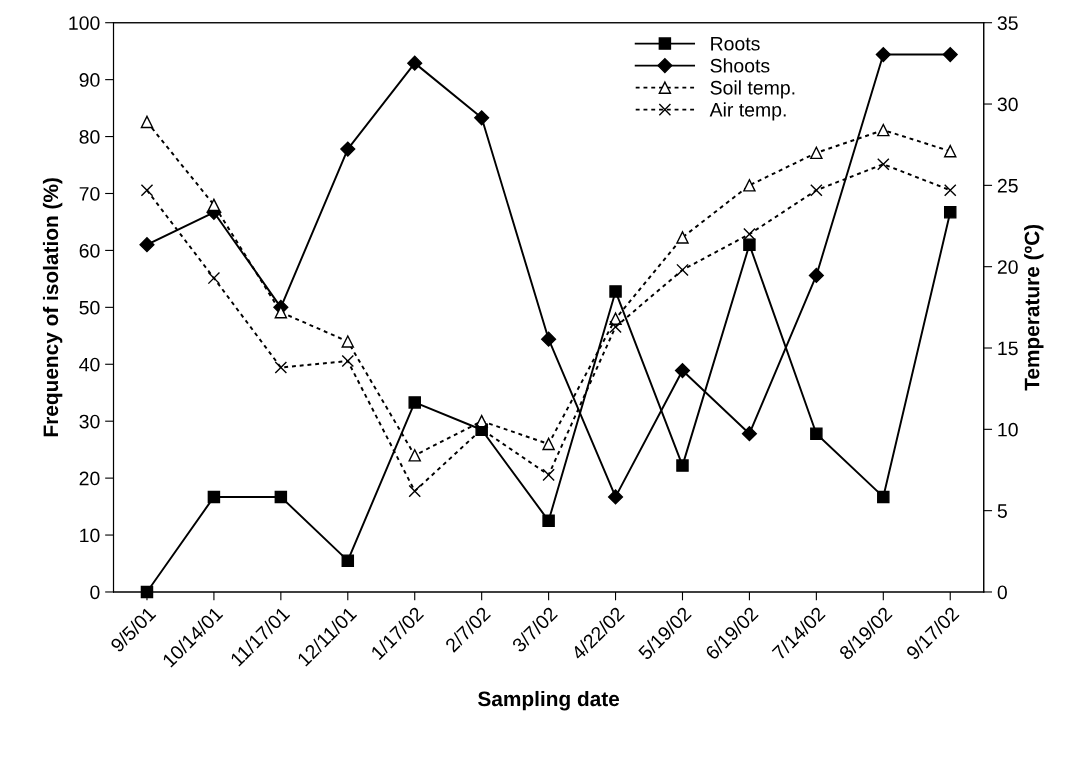  What do you see at coordinates (1007, 104) in the screenshot?
I see `y2-tick-label: 30` at bounding box center [1007, 104].